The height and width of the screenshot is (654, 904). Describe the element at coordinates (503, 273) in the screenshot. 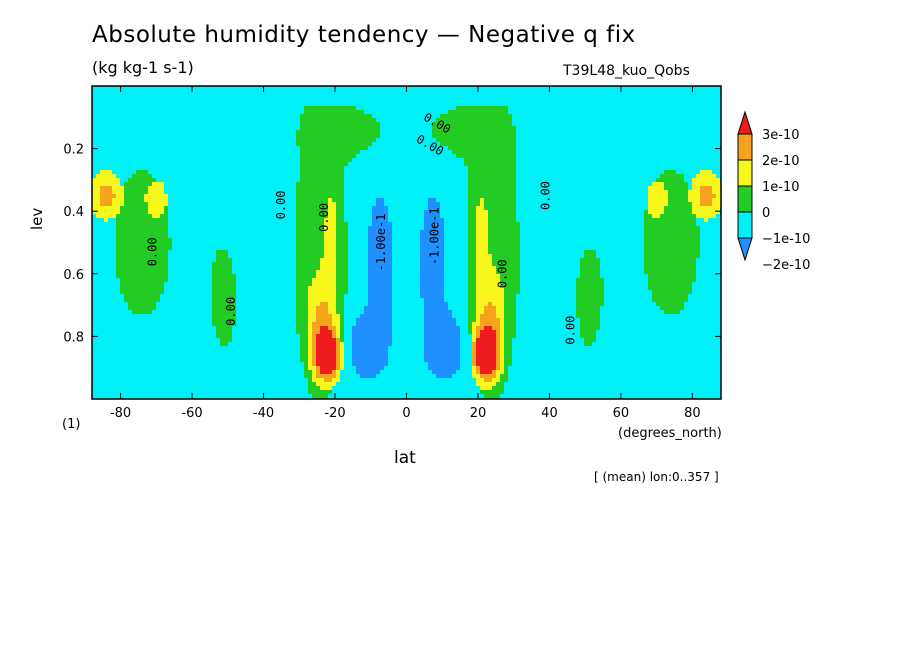

I see `contour-label: 0.00` at that location.